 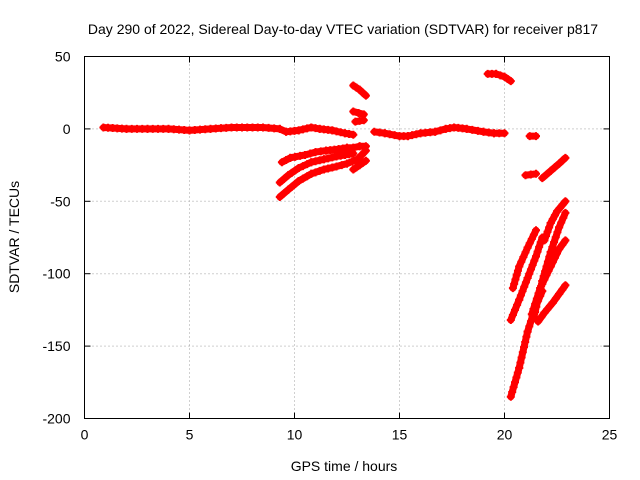 What do you see at coordinates (56, 419) in the screenshot?
I see `y-tick-label: -200` at bounding box center [56, 419].